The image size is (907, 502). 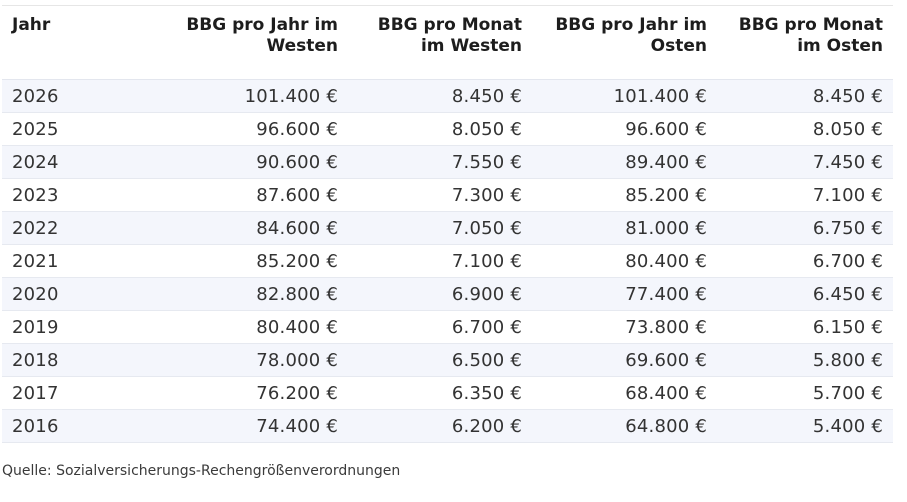 I want to click on header-east-month-line1: BBG pro Monat, so click(x=810, y=25).